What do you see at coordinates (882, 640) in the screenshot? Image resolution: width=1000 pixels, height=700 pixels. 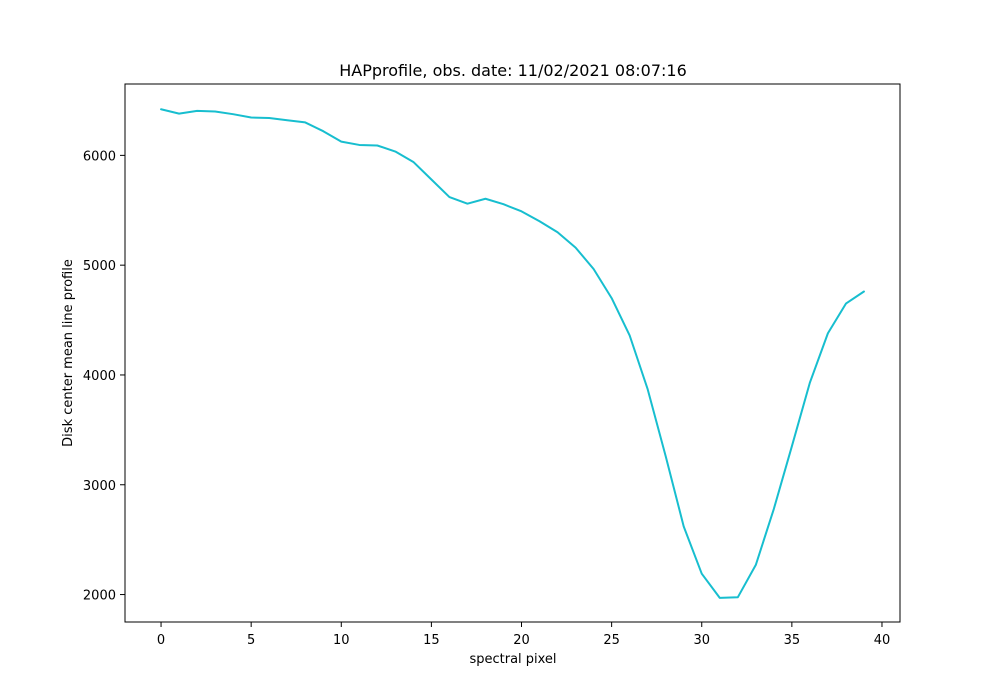 I see `x-tick-label: 40` at bounding box center [882, 640].